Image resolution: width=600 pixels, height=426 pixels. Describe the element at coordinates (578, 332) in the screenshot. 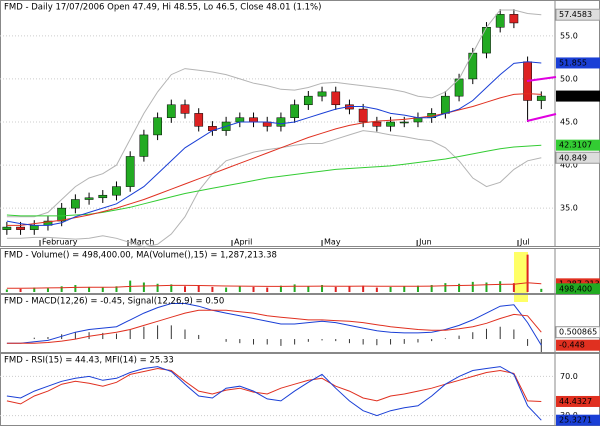

I see `value-label: 0.500865` at that location.